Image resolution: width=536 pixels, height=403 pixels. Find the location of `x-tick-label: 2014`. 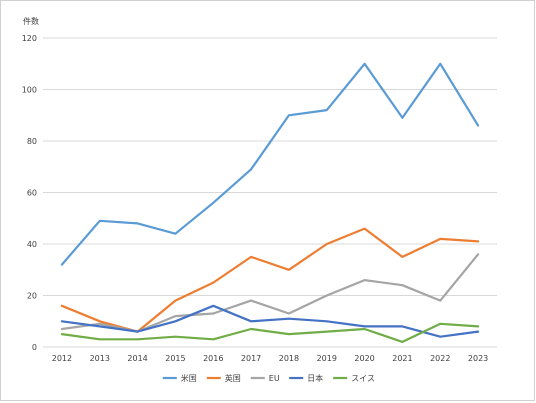

x-tick-label: 2014 is located at coordinates (137, 358).